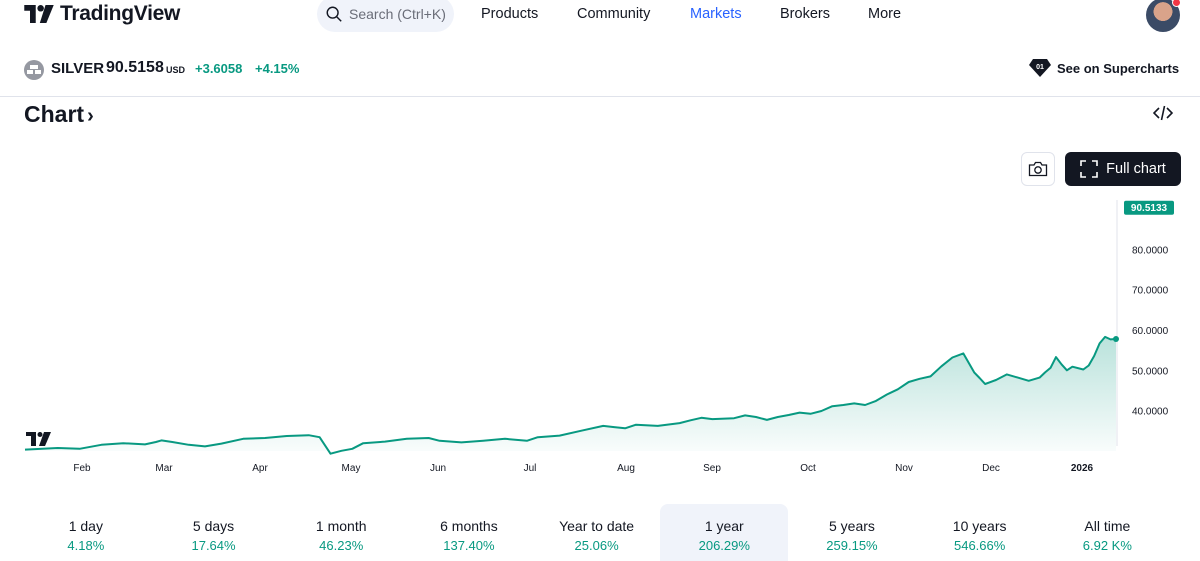 The height and width of the screenshot is (561, 1200). Describe the element at coordinates (164, 468) in the screenshot. I see `x-tick-label: Mar` at that location.